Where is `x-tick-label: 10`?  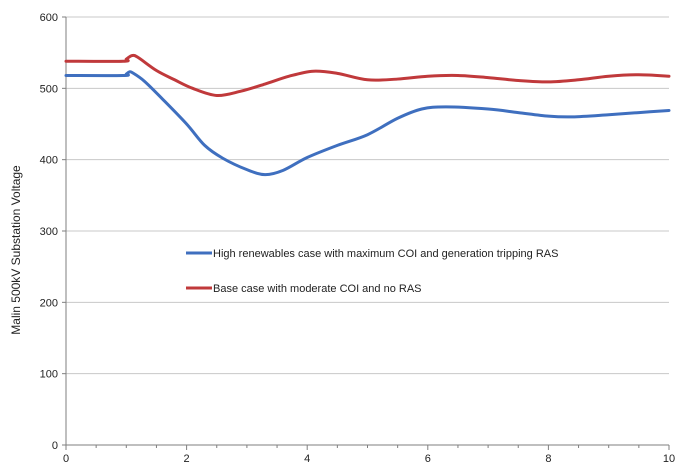
x-tick-label: 10 is located at coordinates (669, 459).